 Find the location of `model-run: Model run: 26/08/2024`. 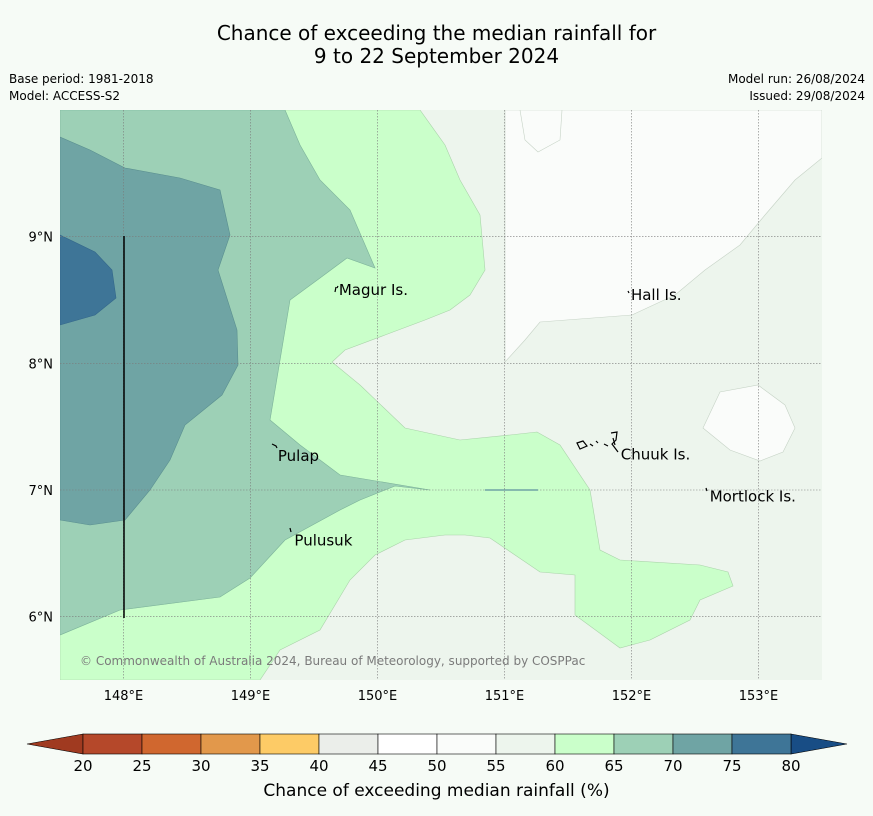

model-run: Model run: 26/08/2024 is located at coordinates (796, 79).